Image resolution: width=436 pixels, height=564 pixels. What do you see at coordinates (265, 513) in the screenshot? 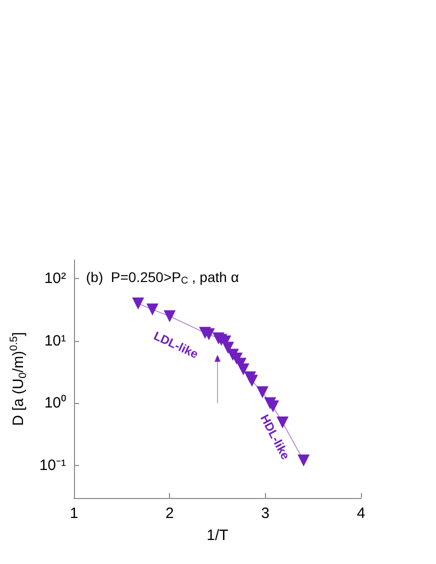
I see `x-tick-label: 3` at bounding box center [265, 513].